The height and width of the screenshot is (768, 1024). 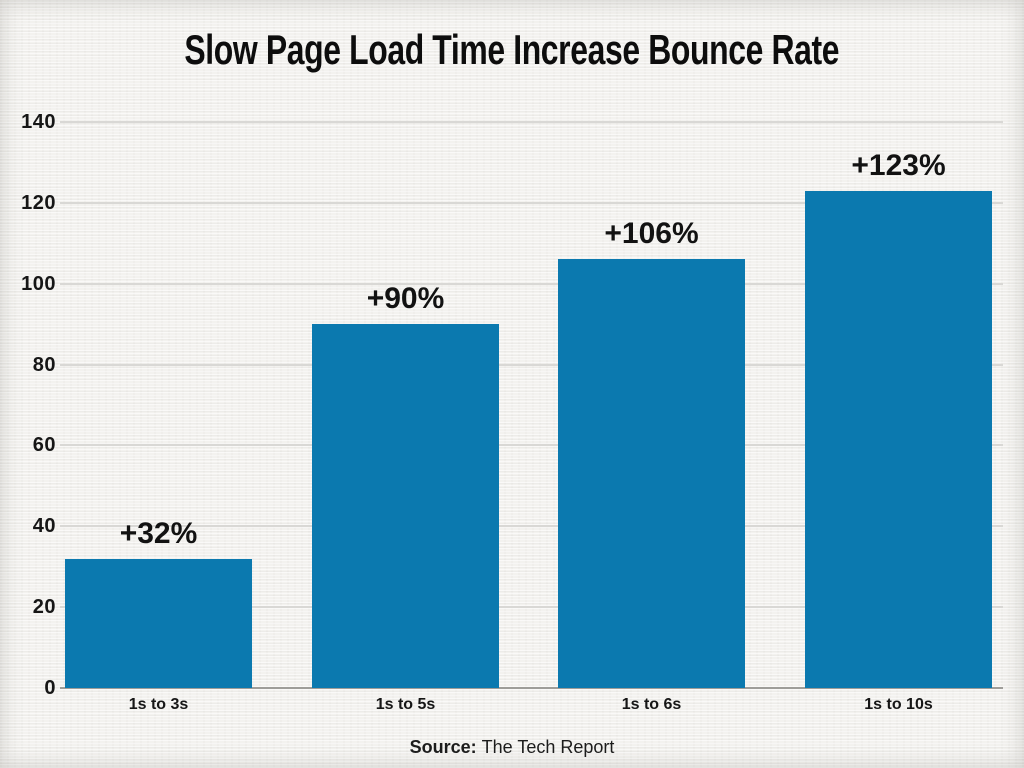 I want to click on y-axis-tick-label-0: 0, so click(x=50, y=688).